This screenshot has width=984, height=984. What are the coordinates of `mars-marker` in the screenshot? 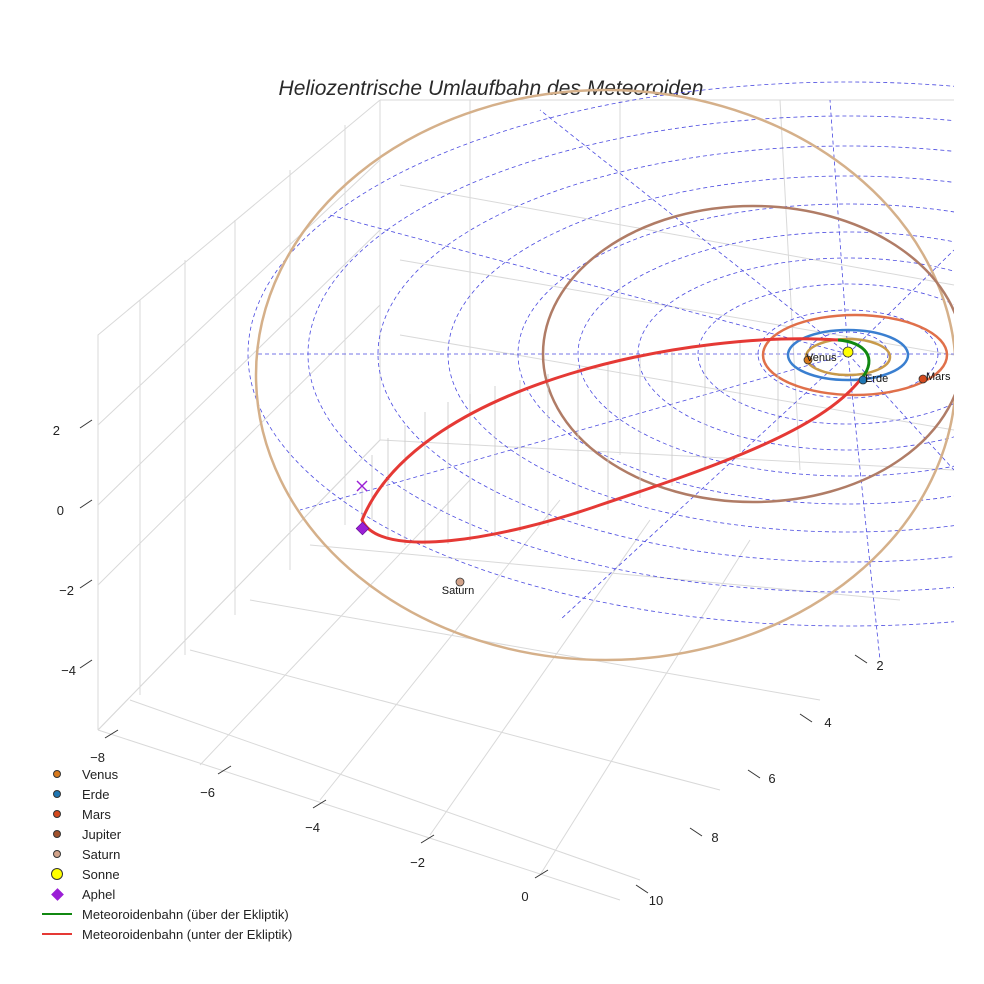 It's located at (923, 379).